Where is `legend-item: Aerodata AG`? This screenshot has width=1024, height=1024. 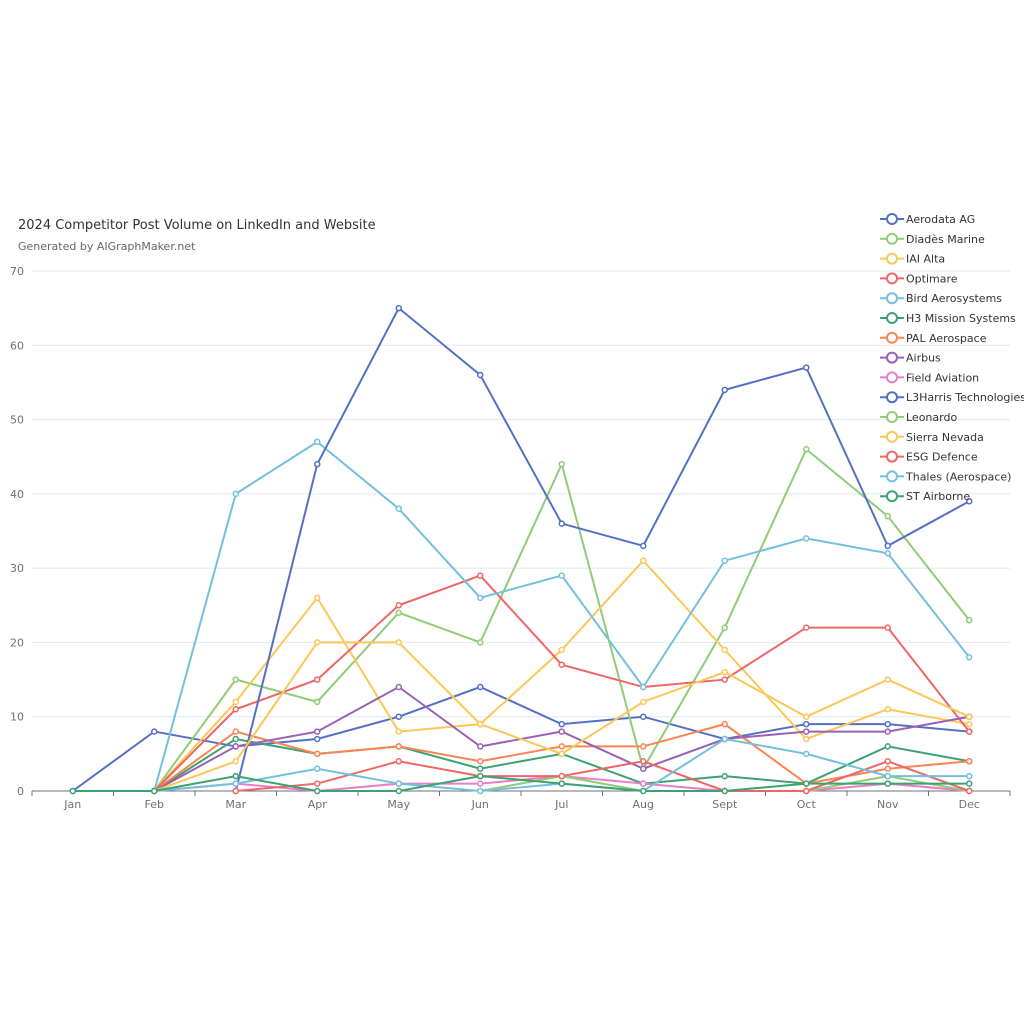
legend-item: Aerodata AG is located at coordinates (927, 219).